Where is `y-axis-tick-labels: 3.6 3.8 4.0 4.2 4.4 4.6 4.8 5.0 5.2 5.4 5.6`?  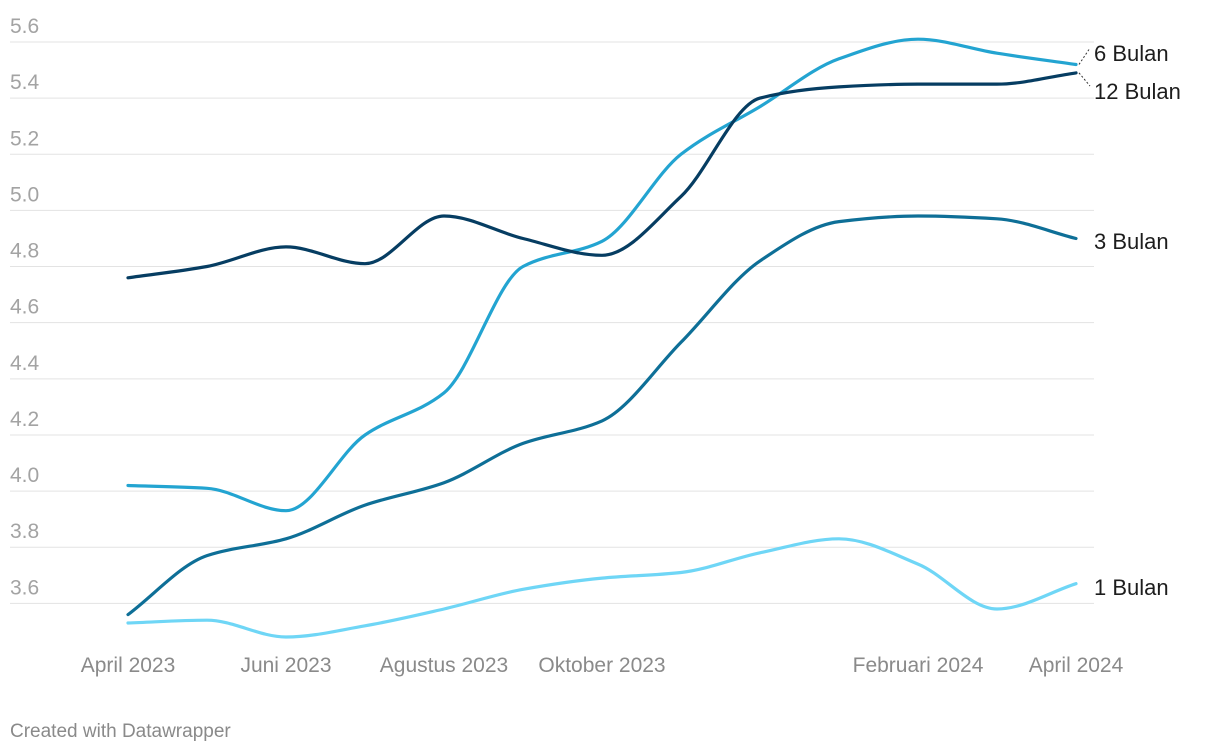 y-axis-tick-labels: 3.6 3.8 4.0 4.2 4.4 4.6 4.8 5.0 5.2 5.4 5.6 is located at coordinates (25, 307).